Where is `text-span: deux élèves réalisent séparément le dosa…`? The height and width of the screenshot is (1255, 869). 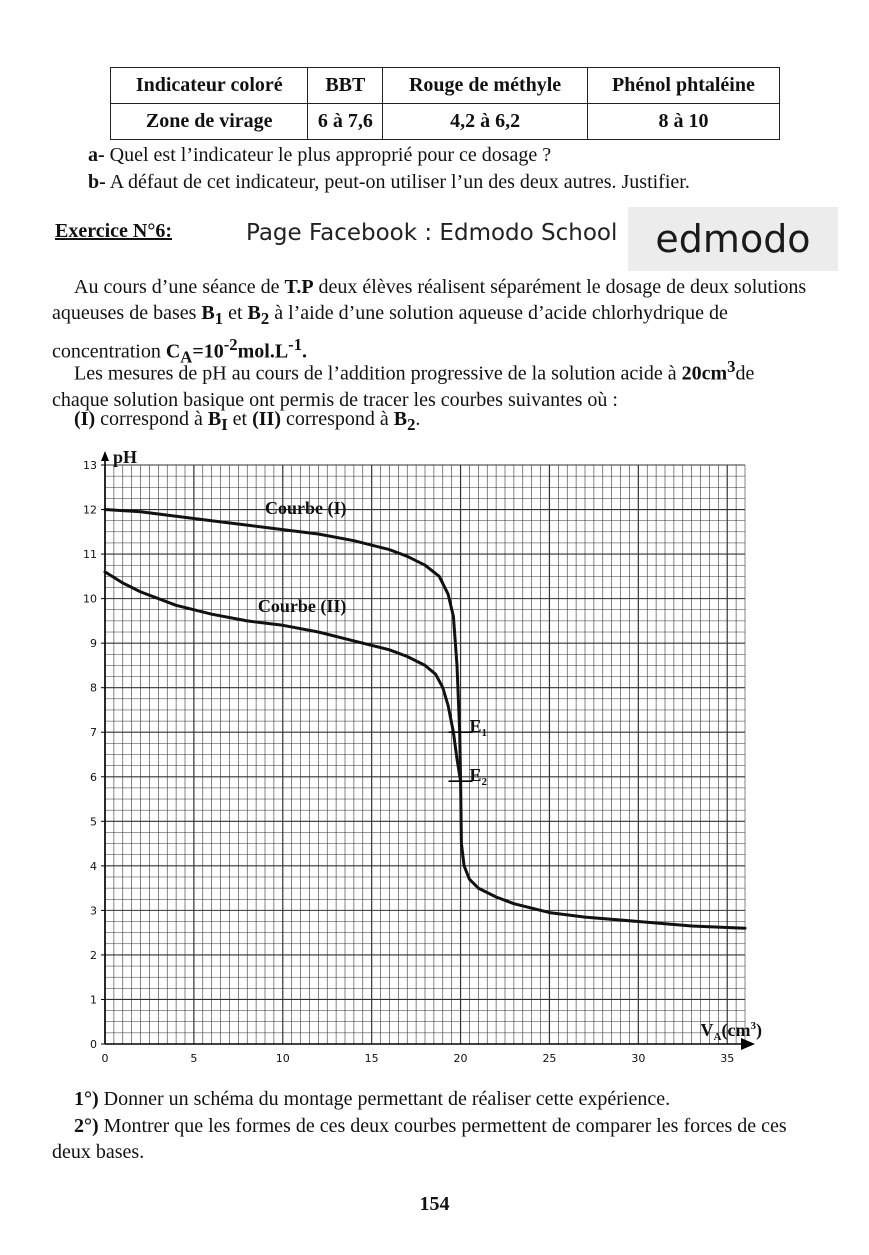
text-span: deux élèves réalisent séparément le dosa… is located at coordinates (429, 300).